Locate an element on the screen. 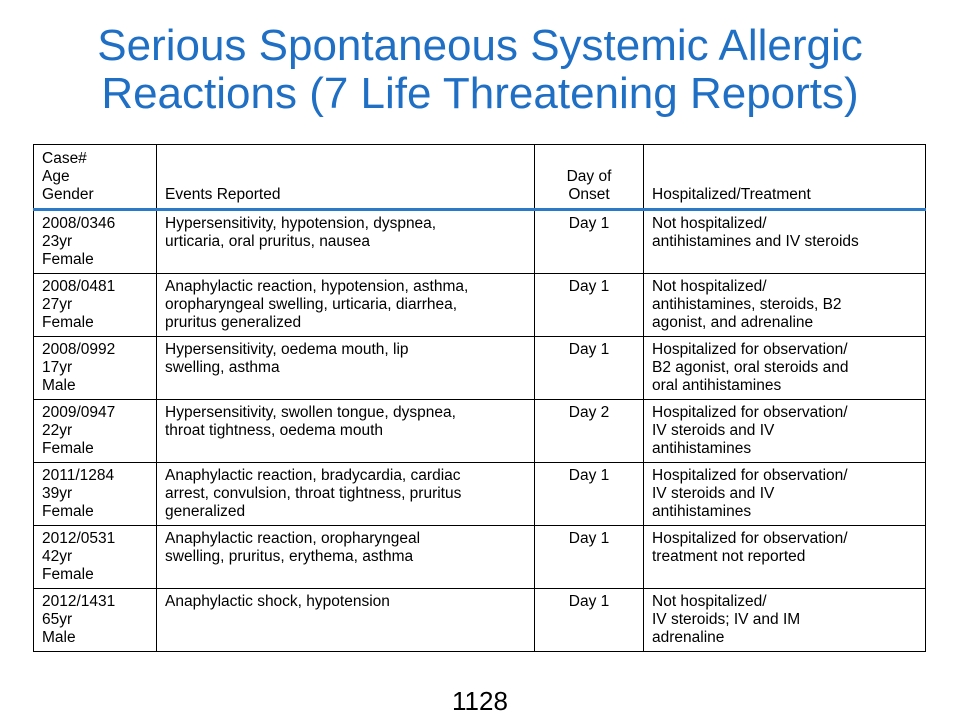 Image resolution: width=960 pixels, height=720 pixels. header-onset-line-1: Day of is located at coordinates (589, 176).